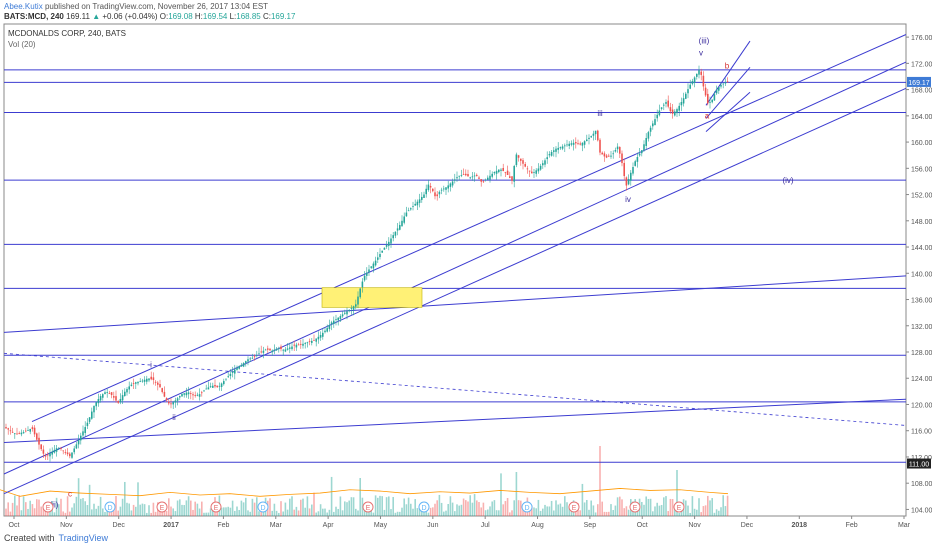  I want to click on tradingview-logo: TradingView, so click(83, 538).